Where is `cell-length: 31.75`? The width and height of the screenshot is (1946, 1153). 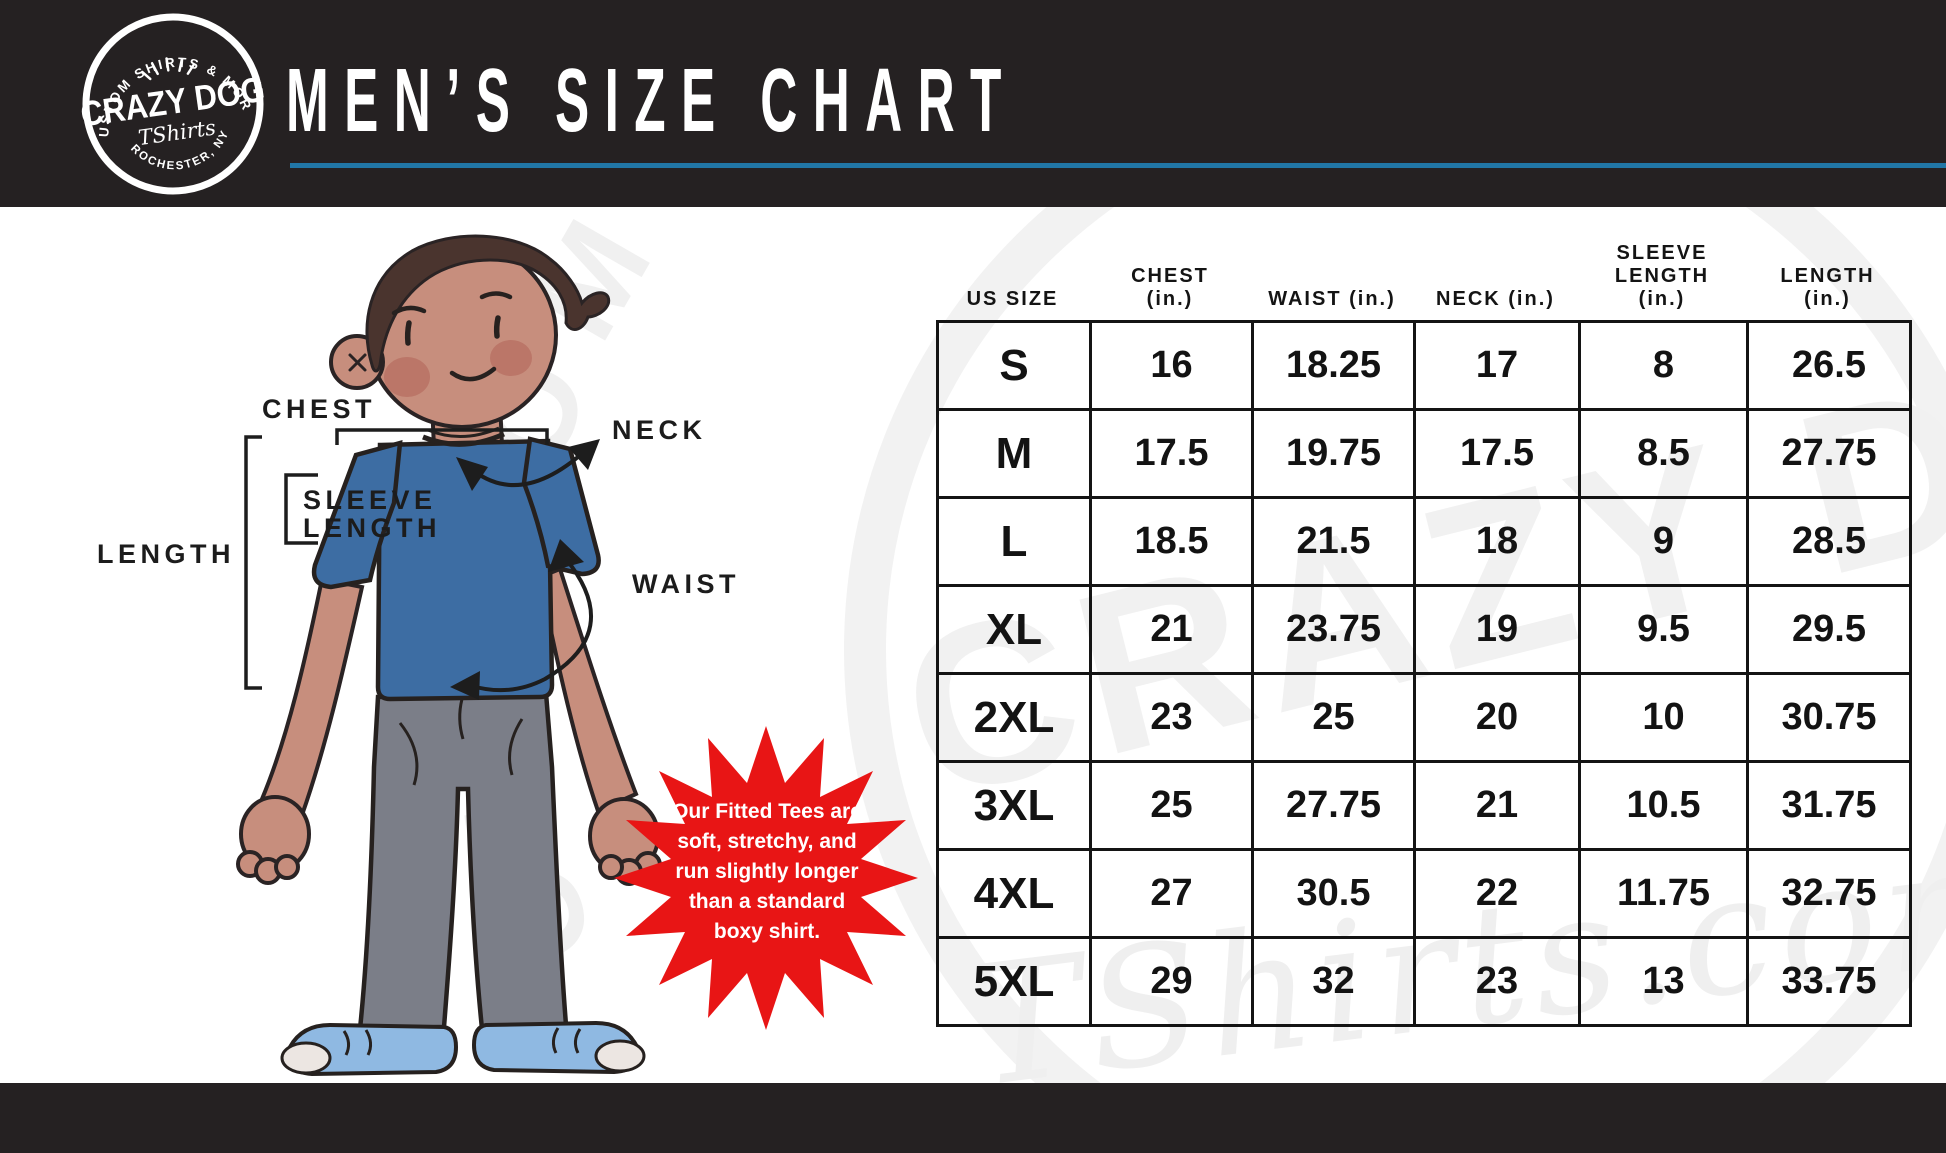 cell-length: 31.75 is located at coordinates (1829, 805).